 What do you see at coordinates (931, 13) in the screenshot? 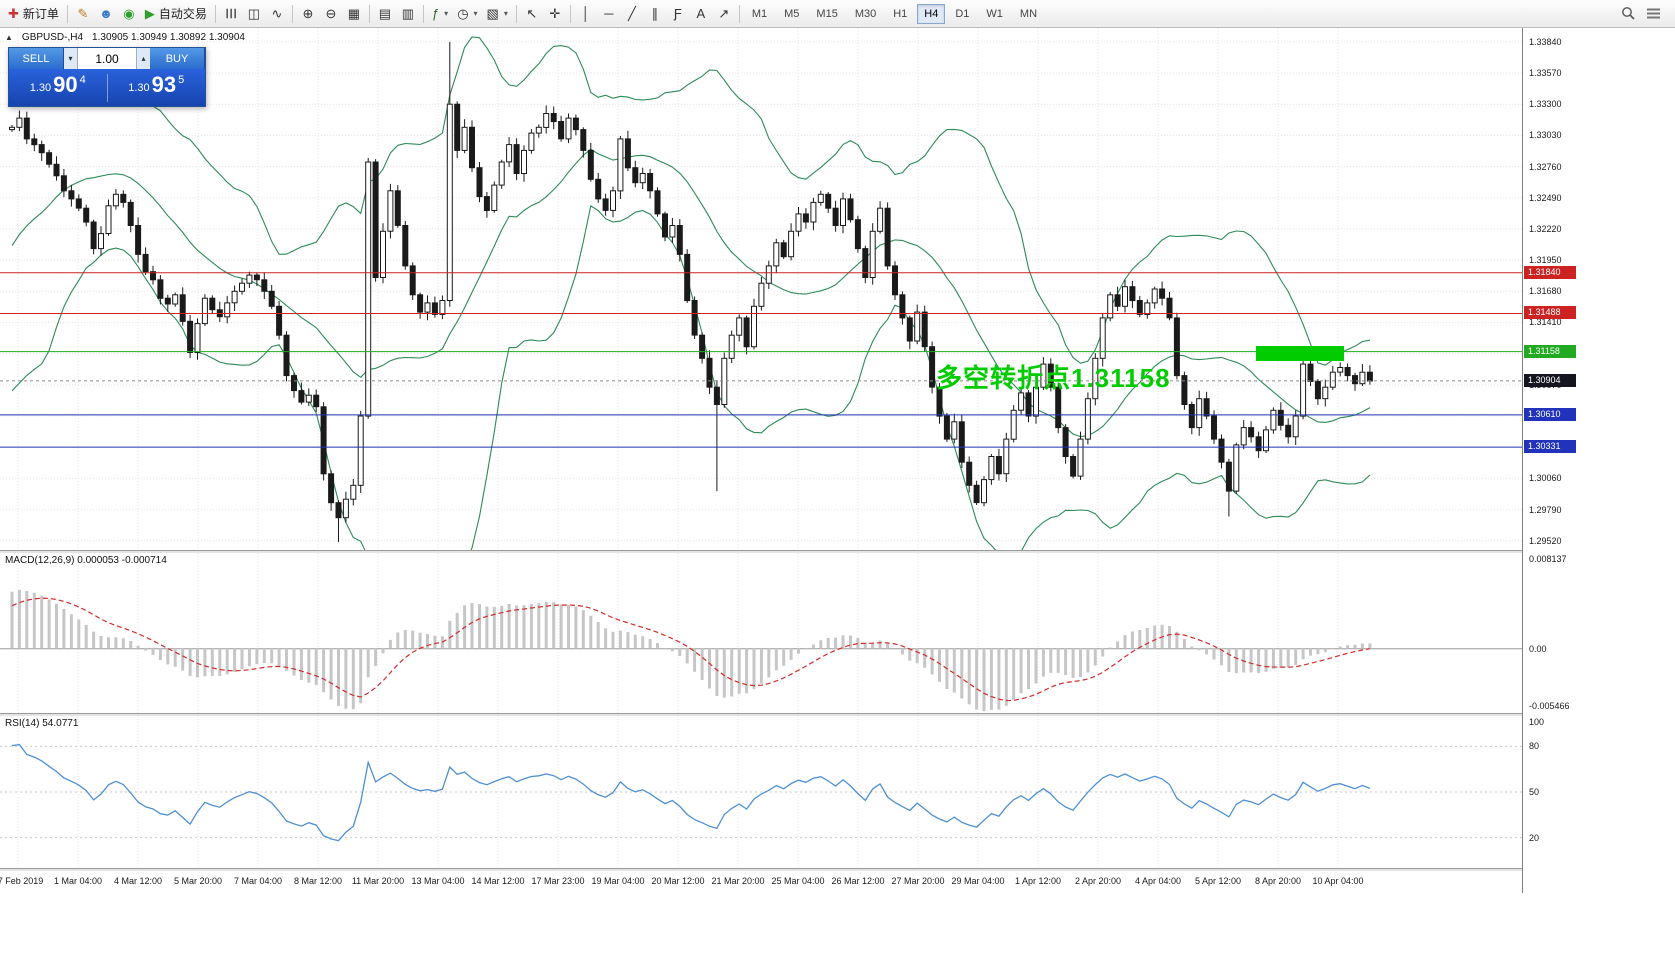
I see `timeframe-h4: H4` at bounding box center [931, 13].